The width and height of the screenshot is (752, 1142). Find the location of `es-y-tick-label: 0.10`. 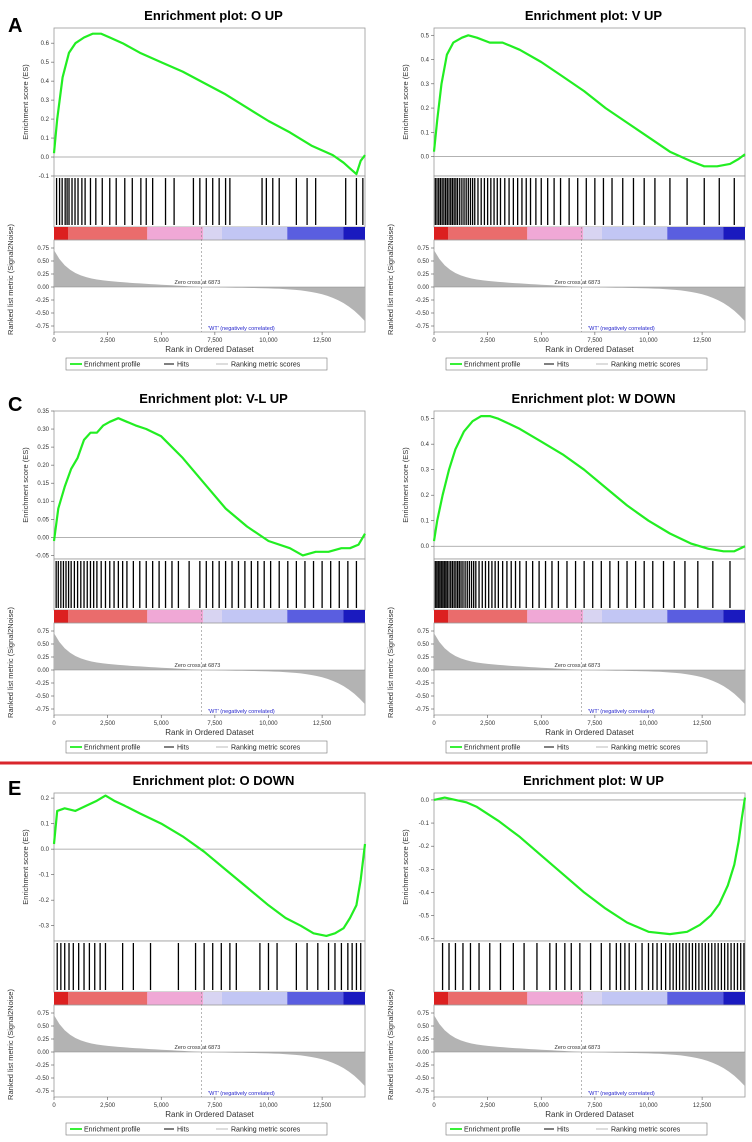

es-y-tick-label: 0.10 is located at coordinates (43, 502).